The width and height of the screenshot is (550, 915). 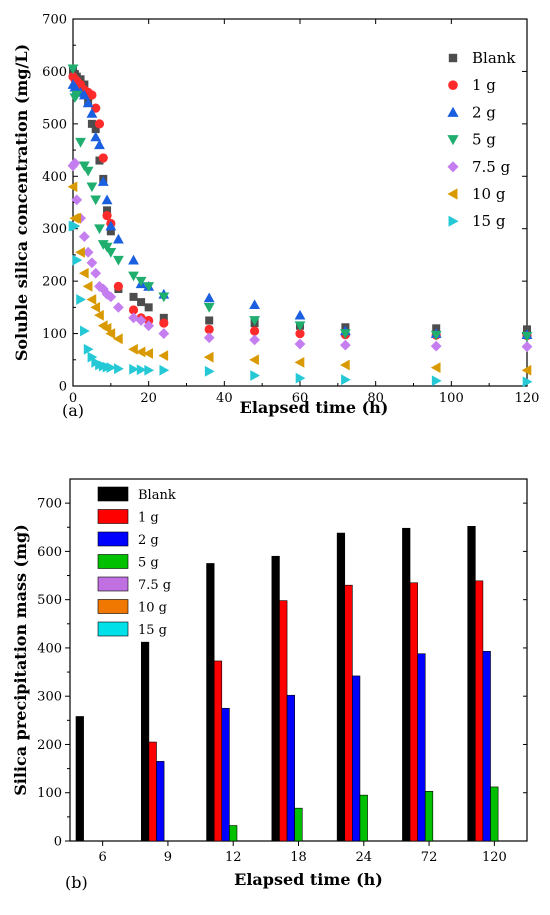 What do you see at coordinates (451, 398) in the screenshot?
I see `x-tick-label: 100` at bounding box center [451, 398].